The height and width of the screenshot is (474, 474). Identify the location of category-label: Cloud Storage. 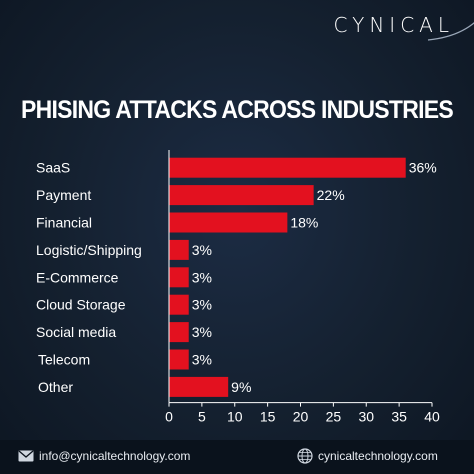
(81, 305).